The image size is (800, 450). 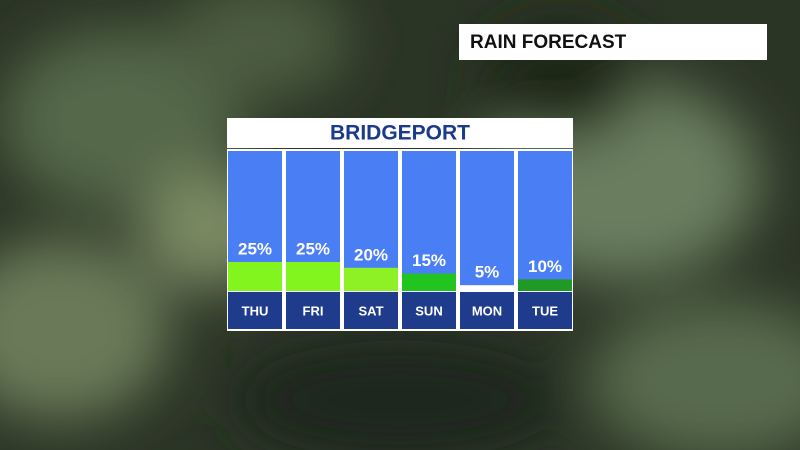 What do you see at coordinates (371, 254) in the screenshot?
I see `value-label: 20%` at bounding box center [371, 254].